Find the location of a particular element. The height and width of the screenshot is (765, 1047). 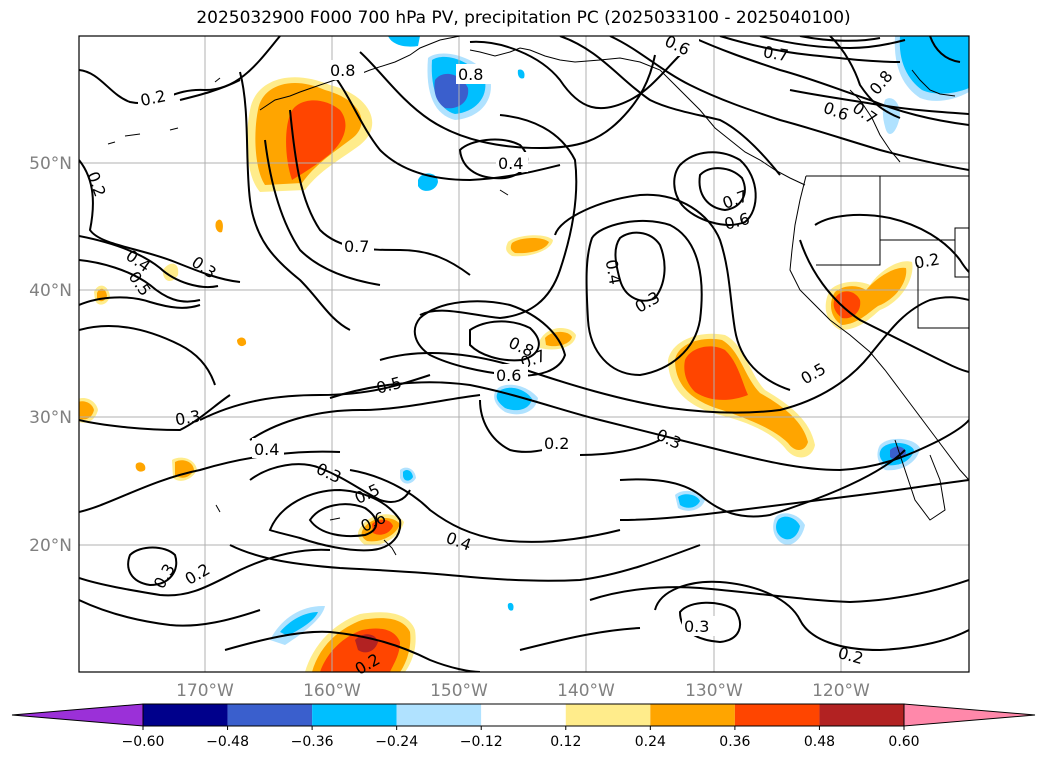

colorbar-tick-label: 0.60 is located at coordinates (903, 742).